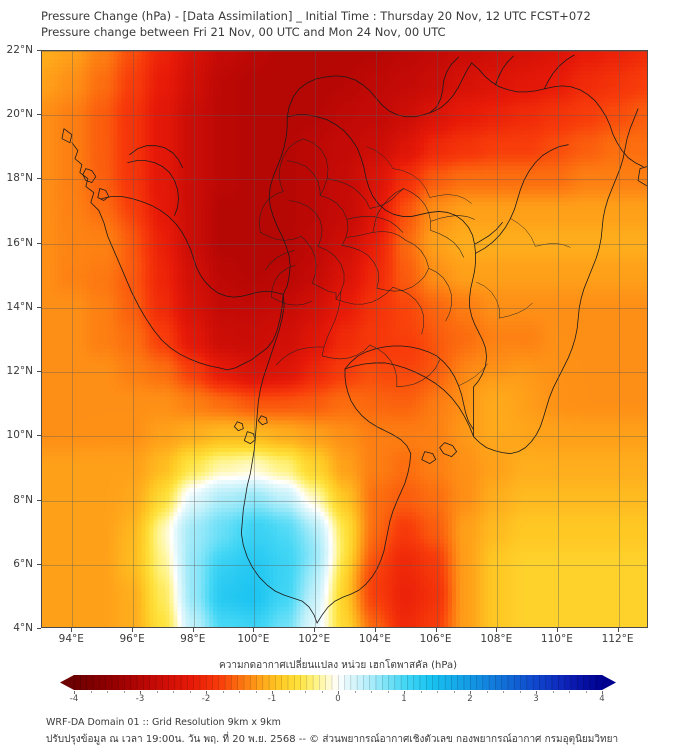 The height and width of the screenshot is (756, 676). What do you see at coordinates (469, 699) in the screenshot?
I see `colorbar-tick-label: 2` at bounding box center [469, 699].